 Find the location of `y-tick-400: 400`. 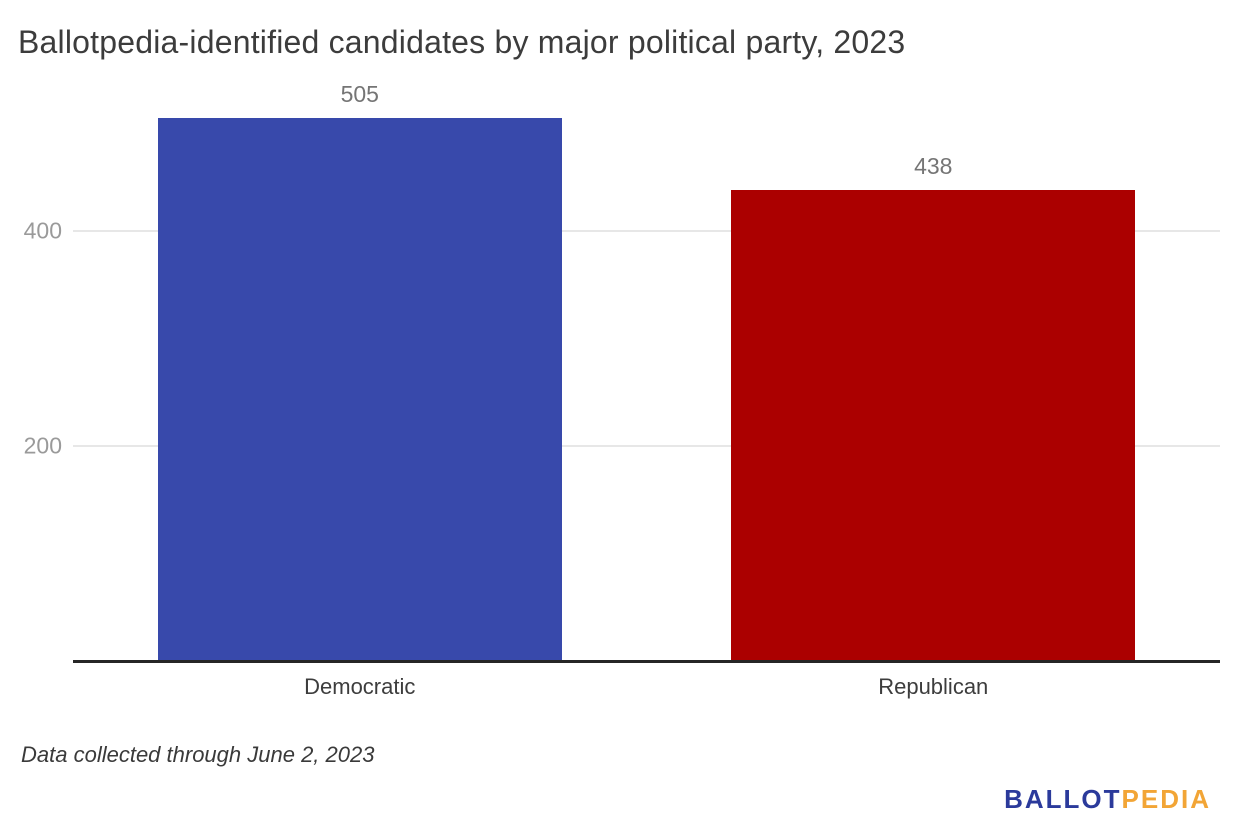

y-tick-400: 400 is located at coordinates (42, 230).